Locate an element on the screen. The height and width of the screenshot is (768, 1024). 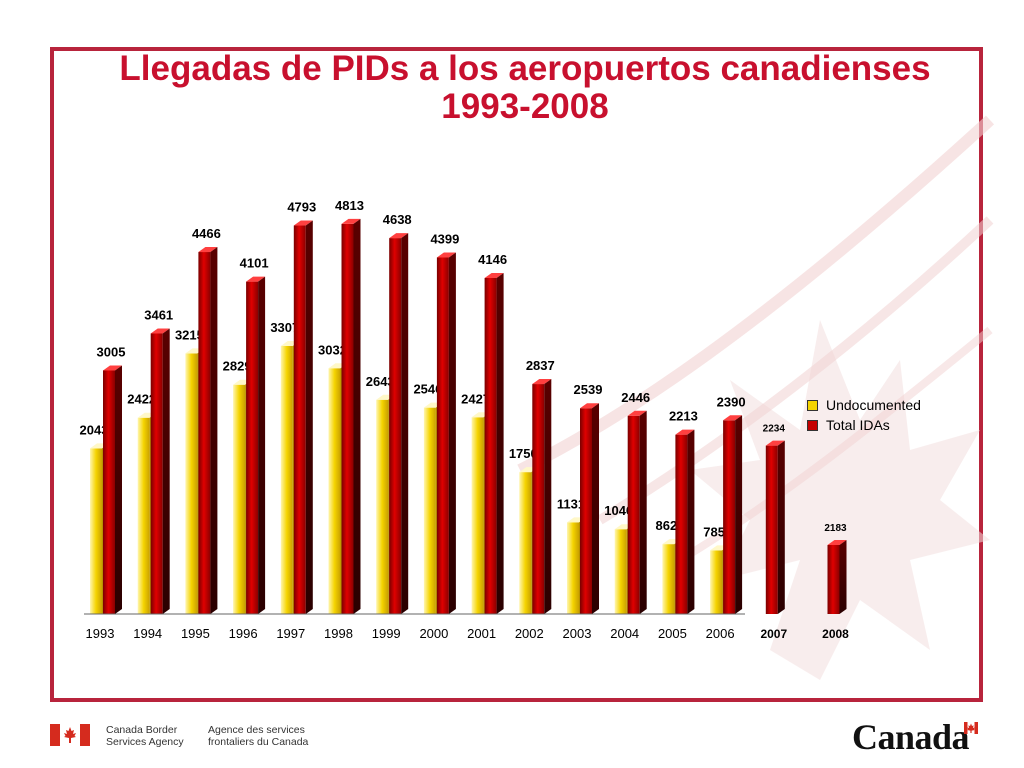
bar-total-2001-side is located at coordinates (500, 443).